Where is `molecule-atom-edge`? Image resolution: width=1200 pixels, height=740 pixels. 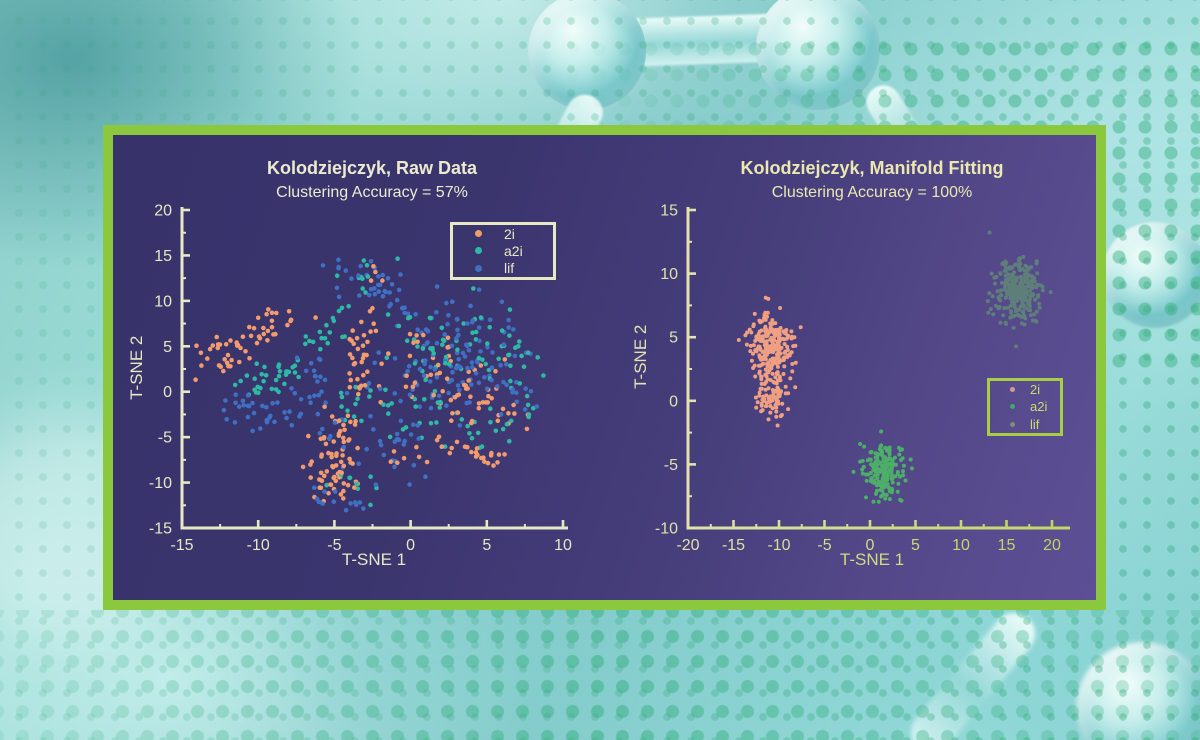 molecule-atom-edge is located at coordinates (1151, 275).